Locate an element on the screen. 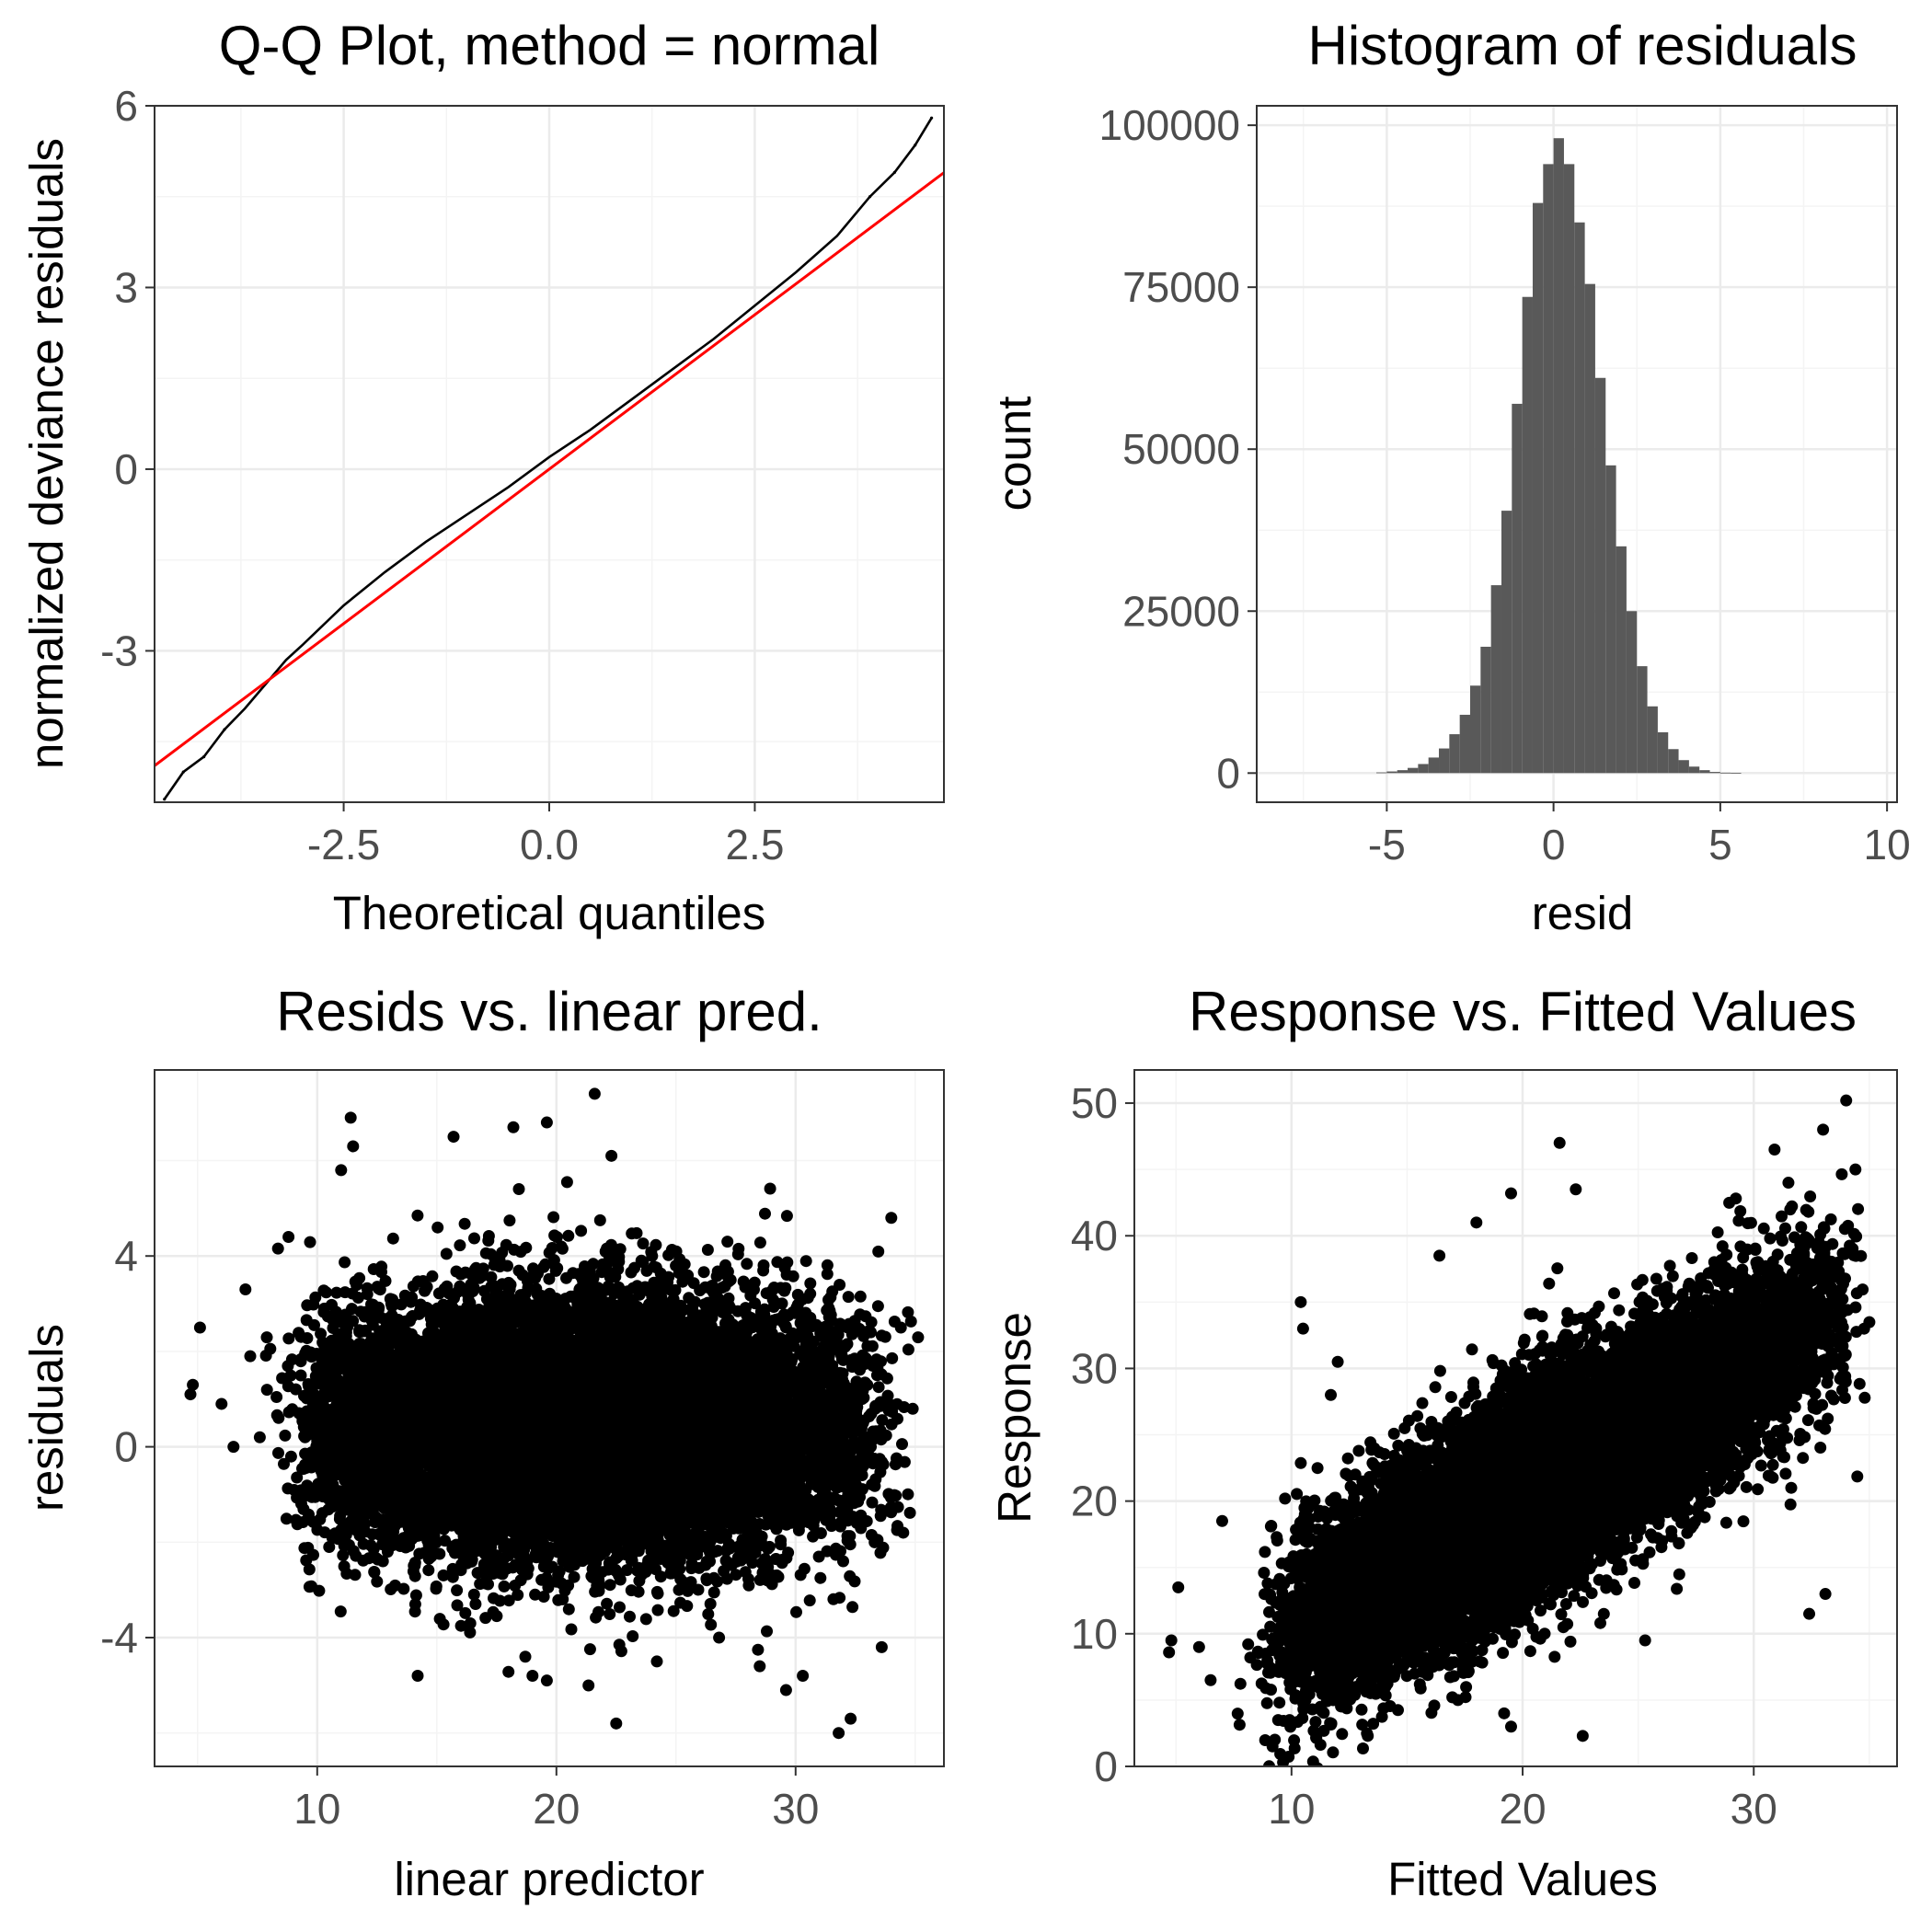 The width and height of the screenshot is (1932, 1932). qq-marks is located at coordinates (549, 458).